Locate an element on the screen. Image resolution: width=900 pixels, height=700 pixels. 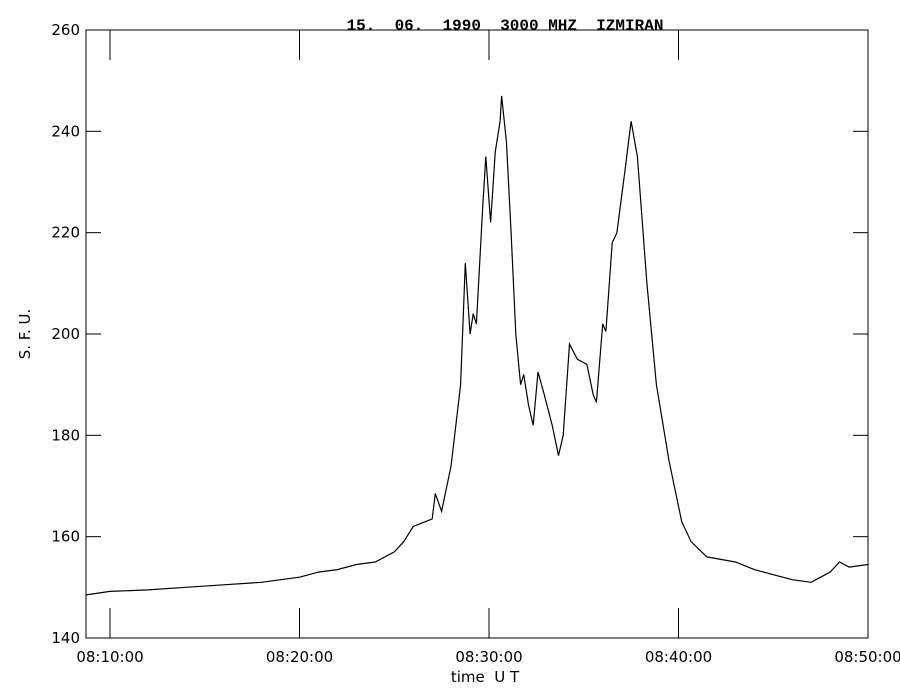
y-tick-label: 160 is located at coordinates (65, 537).